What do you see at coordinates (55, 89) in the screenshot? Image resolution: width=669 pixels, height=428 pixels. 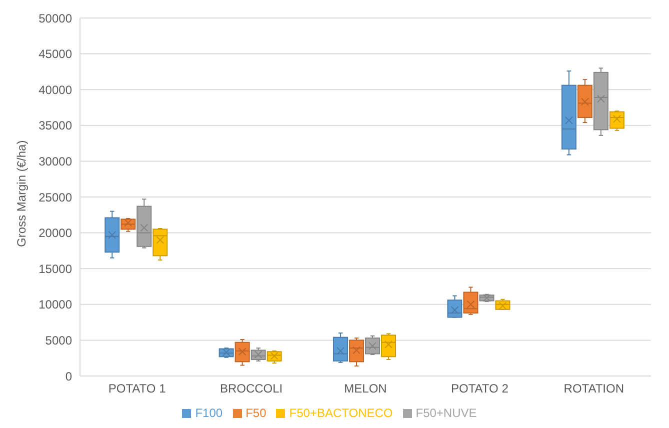 I see `y-tick-label: 40000` at bounding box center [55, 89].